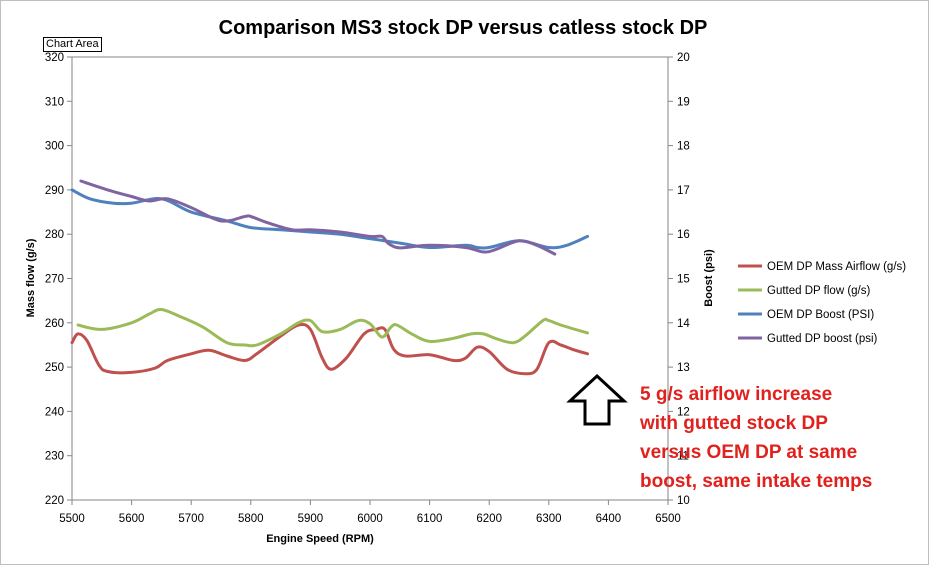  Describe the element at coordinates (818, 291) in the screenshot. I see `legend-label: Gutted DP flow (g/s)` at that location.